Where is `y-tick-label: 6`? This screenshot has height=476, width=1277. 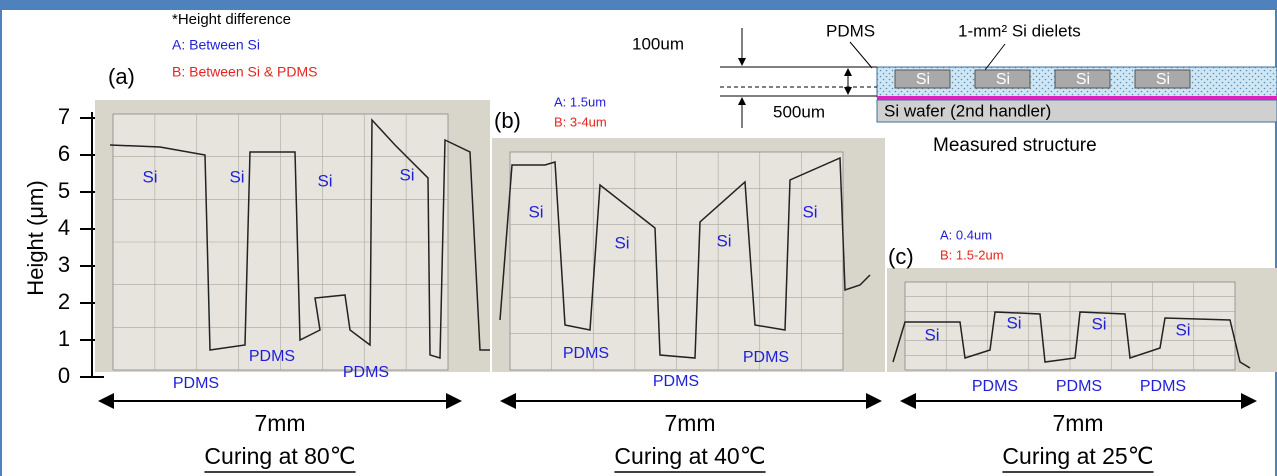
y-tick-label: 6 is located at coordinates (64, 153).